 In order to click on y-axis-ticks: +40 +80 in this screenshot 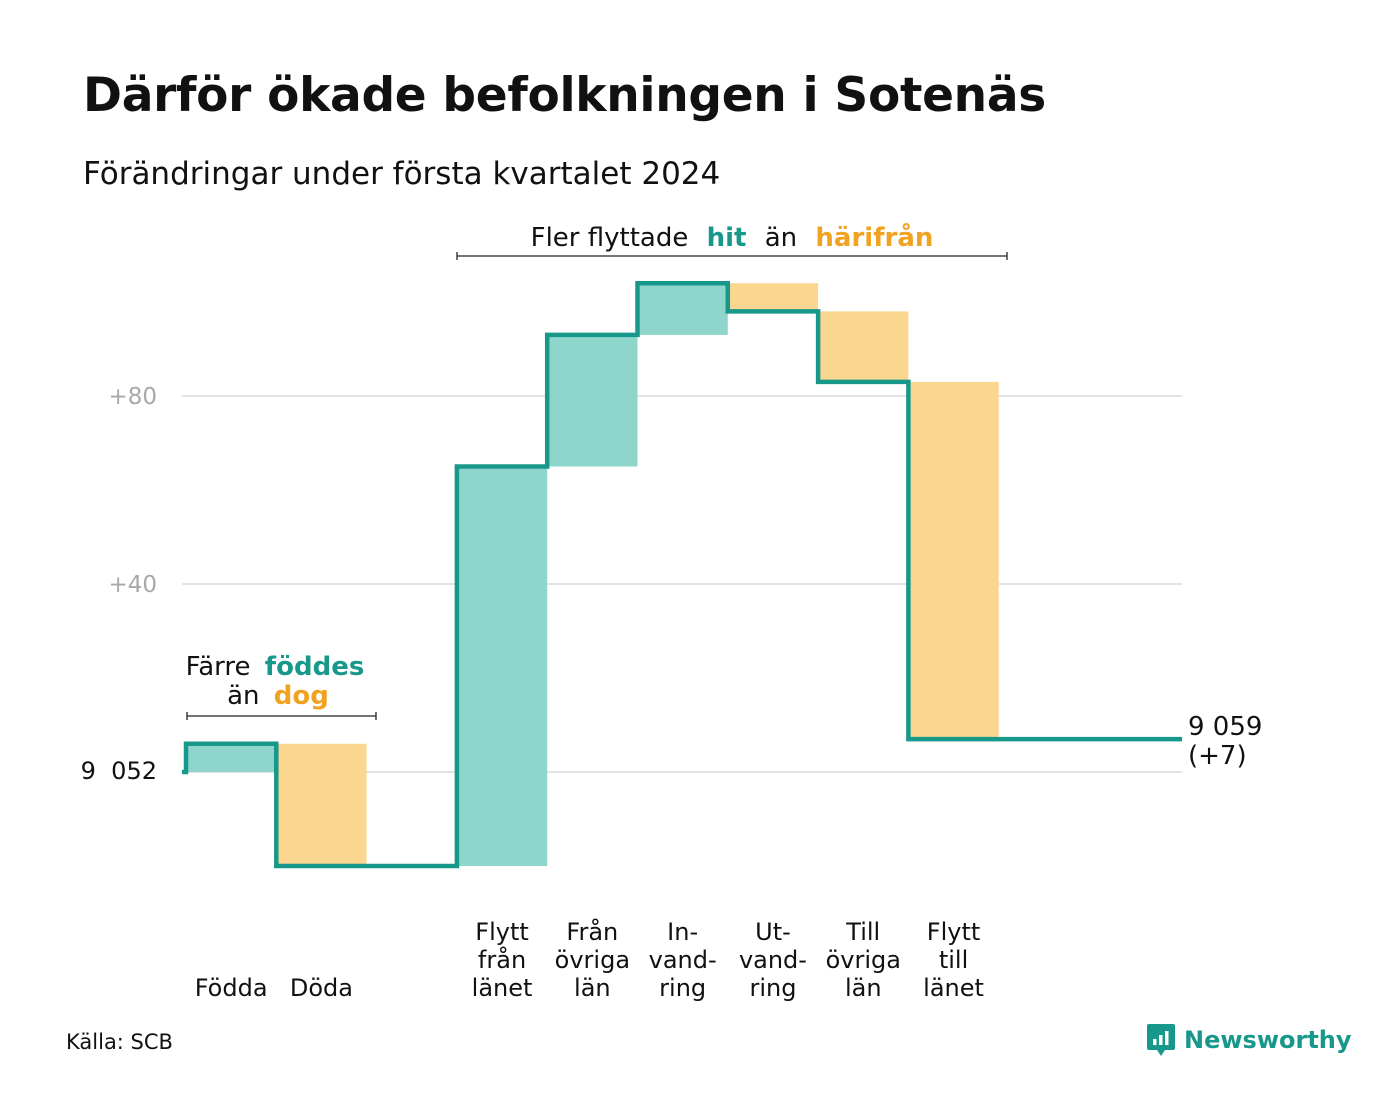, I will do `click(132, 491)`.